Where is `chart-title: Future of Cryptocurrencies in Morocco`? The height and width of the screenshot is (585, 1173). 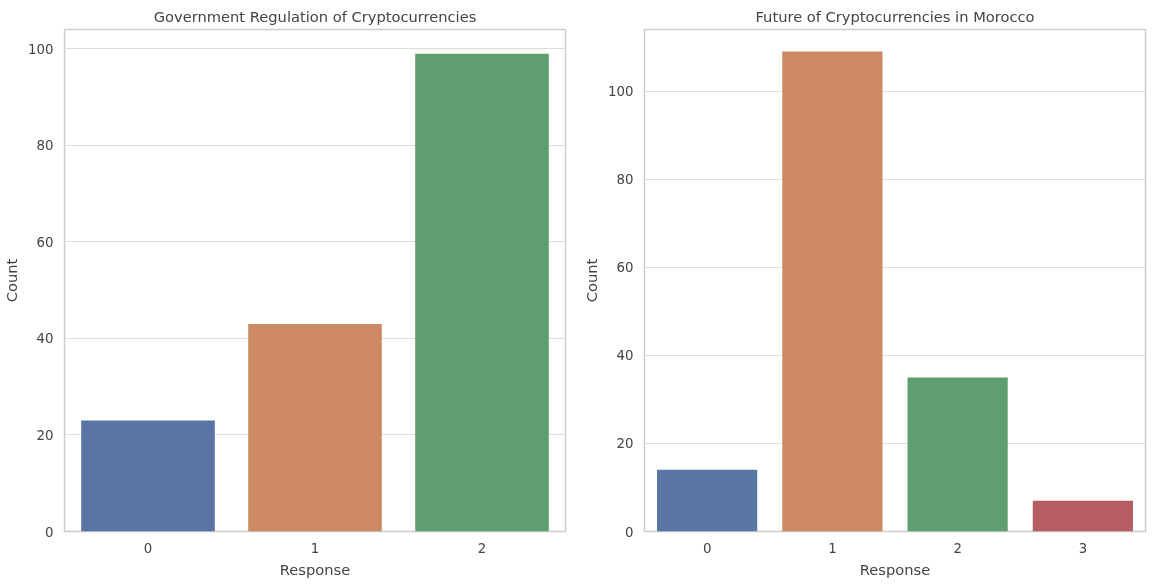
chart-title: Future of Cryptocurrencies in Morocco is located at coordinates (895, 16).